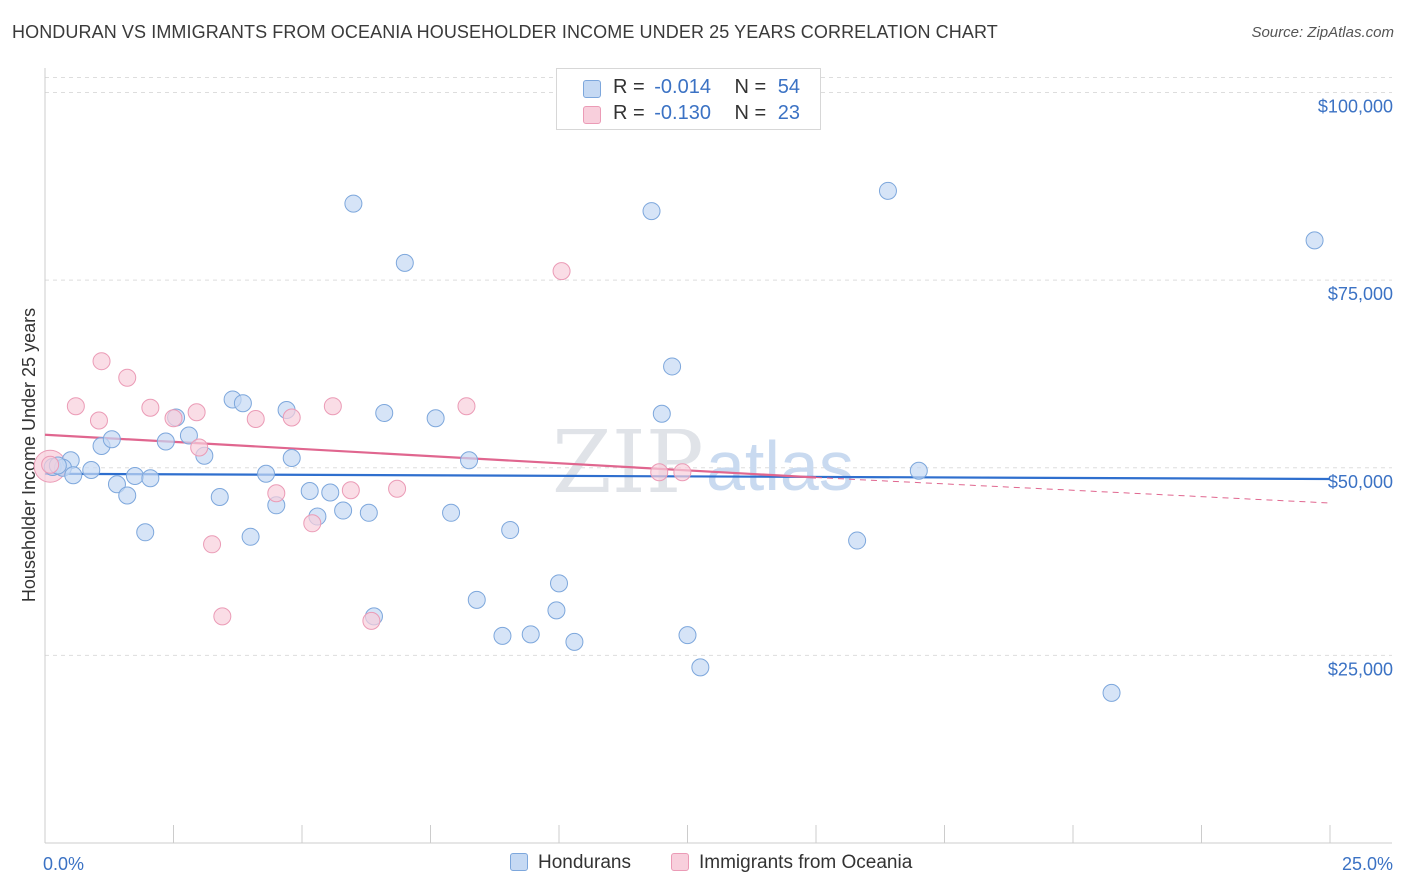 The height and width of the screenshot is (892, 1406). I want to click on bottom-legend-oceania: Immigrants from Oceania, so click(791, 863).